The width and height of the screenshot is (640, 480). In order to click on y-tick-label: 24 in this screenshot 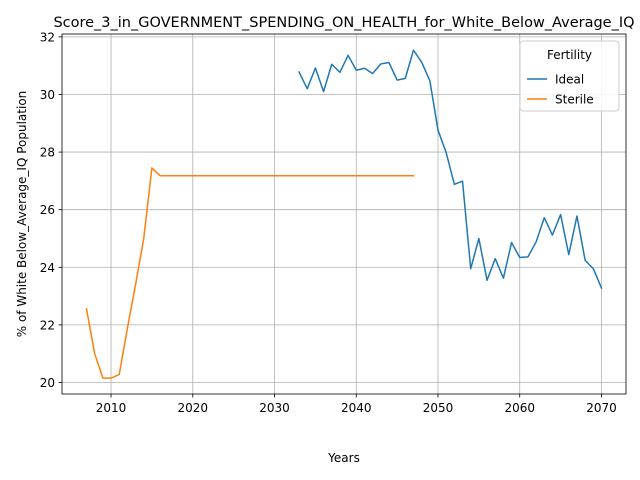, I will do `click(47, 268)`.